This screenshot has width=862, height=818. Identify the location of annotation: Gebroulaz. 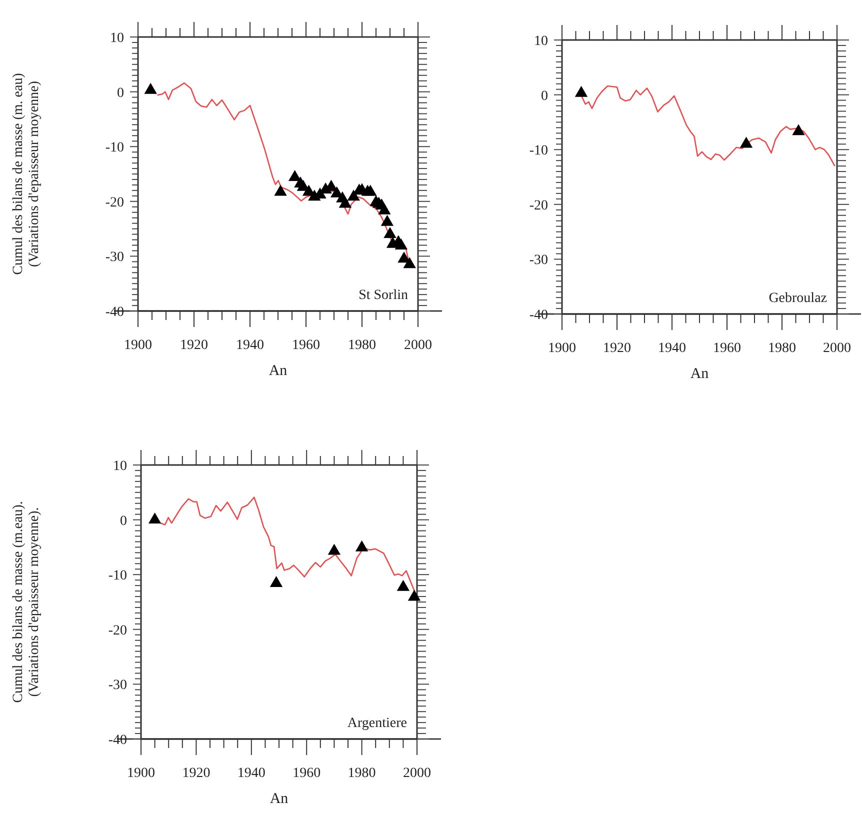
(797, 298).